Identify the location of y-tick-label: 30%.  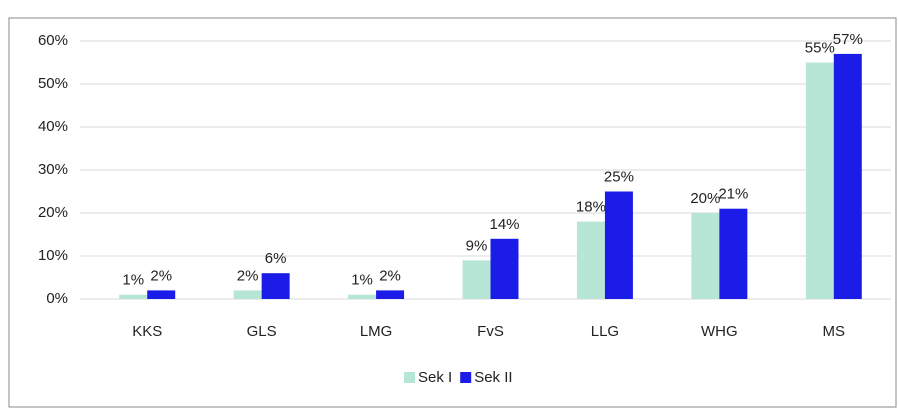
(53, 169).